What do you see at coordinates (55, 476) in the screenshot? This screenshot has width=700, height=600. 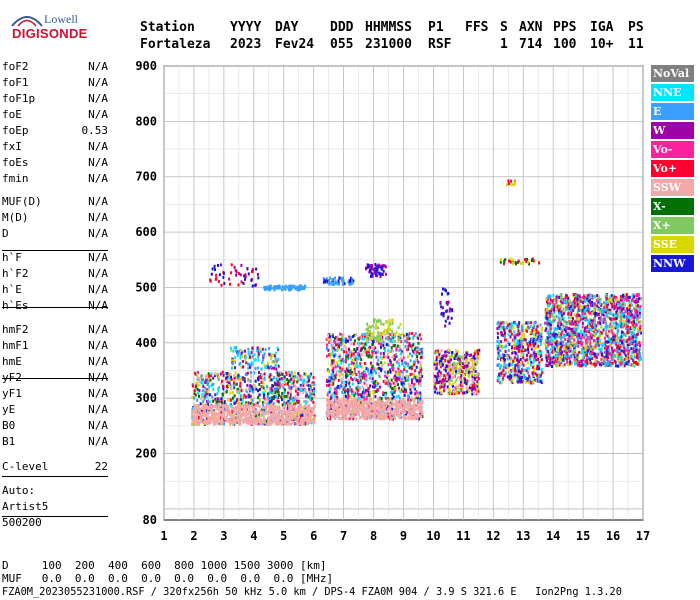 I see `param-divider` at bounding box center [55, 476].